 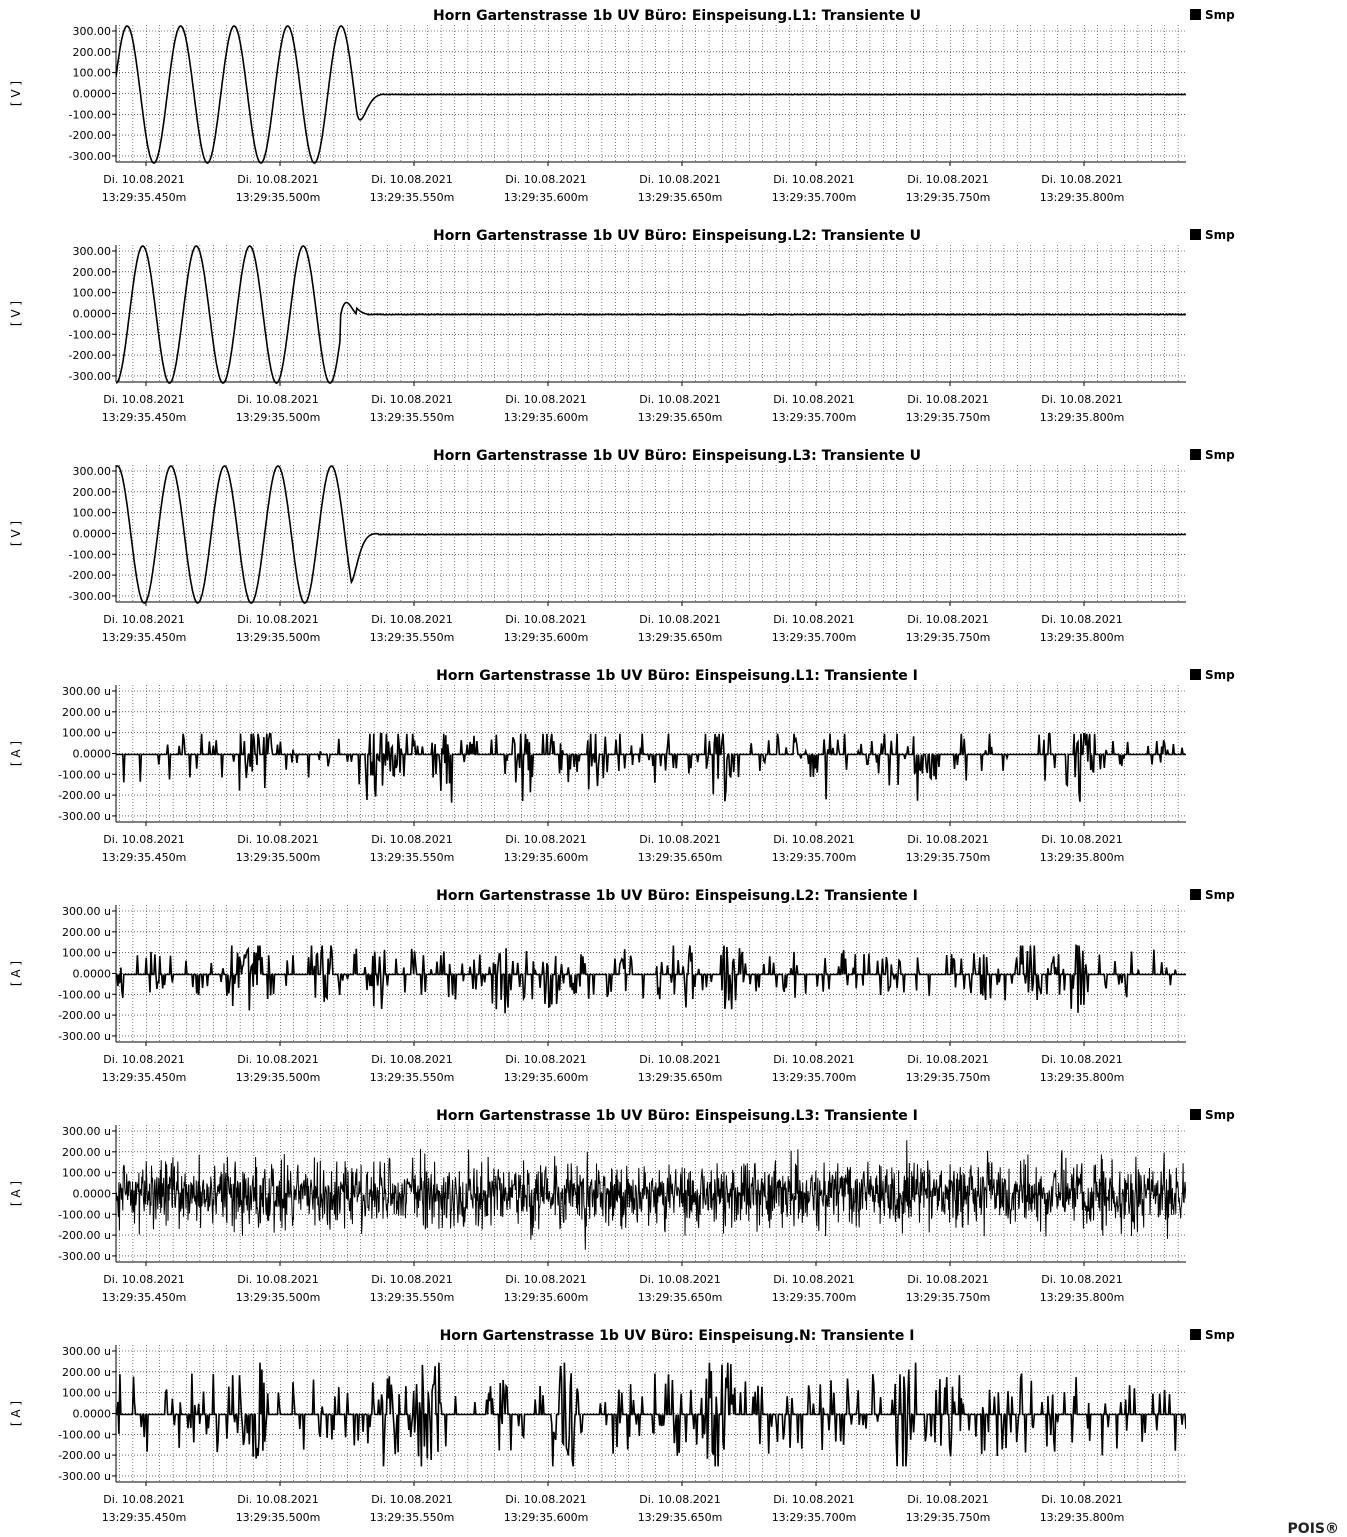 What do you see at coordinates (92, 471) in the screenshot?
I see `y-tick-label: 300.00` at bounding box center [92, 471].